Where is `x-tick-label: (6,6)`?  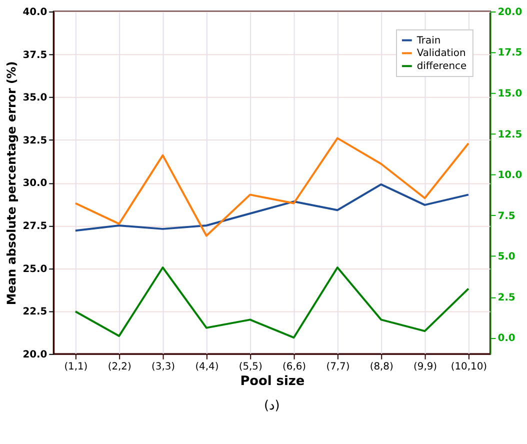
x-tick-label: (6,6) is located at coordinates (294, 366).